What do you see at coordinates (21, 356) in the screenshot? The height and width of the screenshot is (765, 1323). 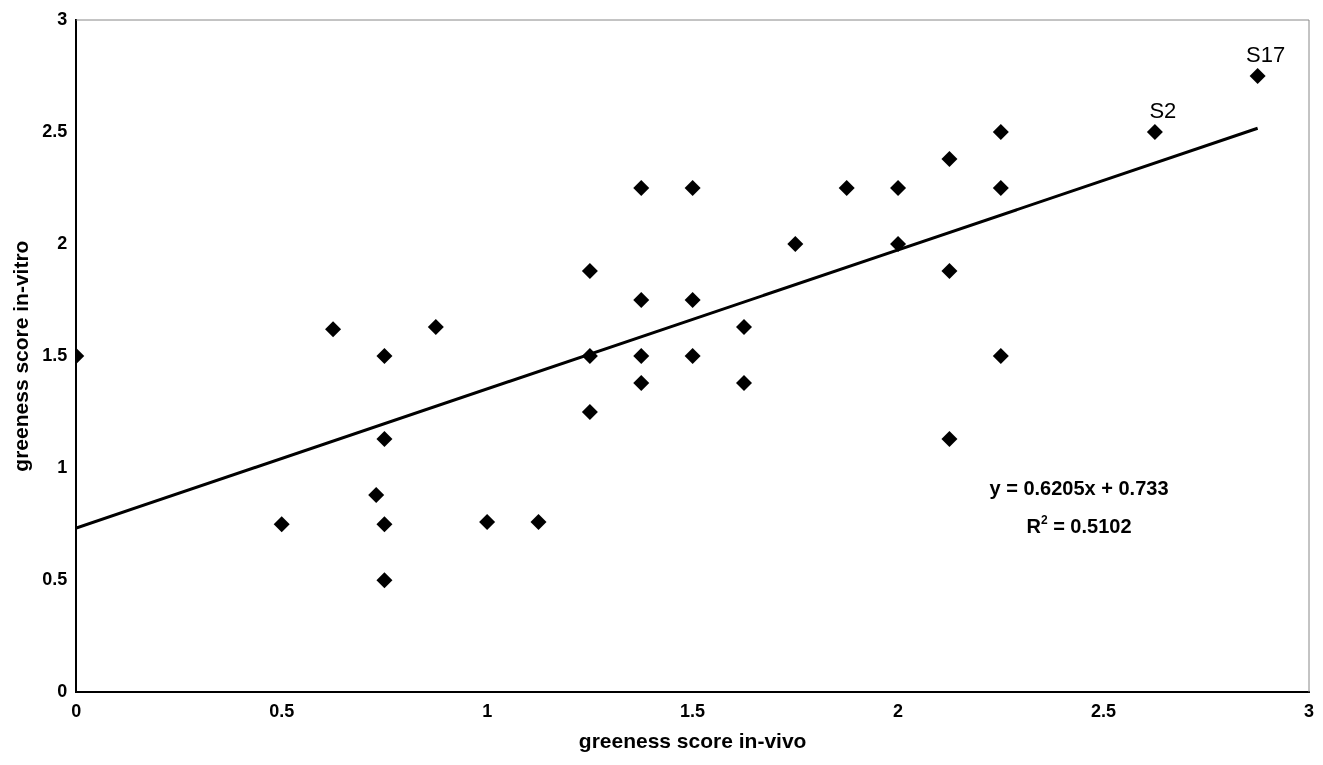 I see `y-axis-title: greeness score in-vitro` at bounding box center [21, 356].